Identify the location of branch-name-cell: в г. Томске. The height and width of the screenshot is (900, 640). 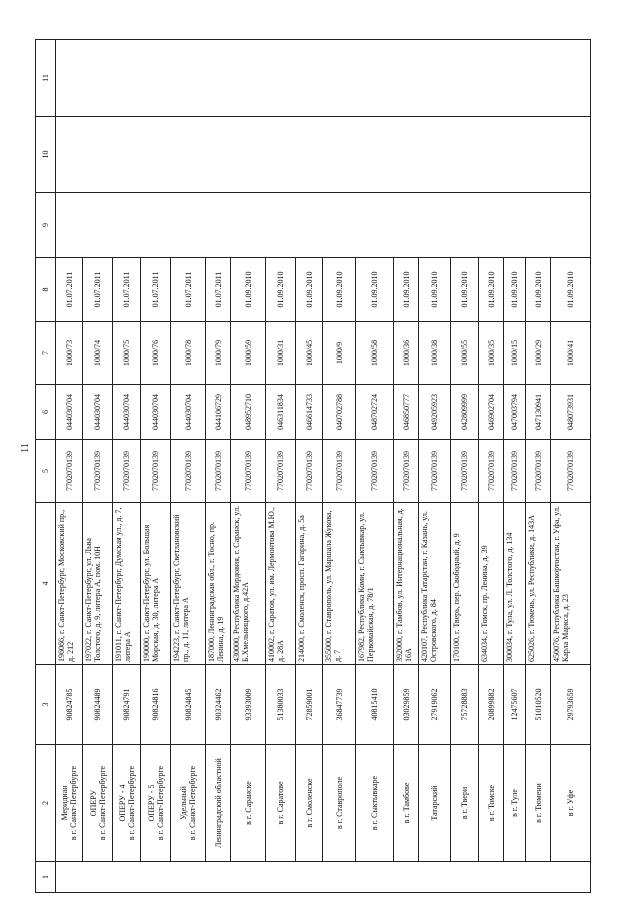
(491, 803).